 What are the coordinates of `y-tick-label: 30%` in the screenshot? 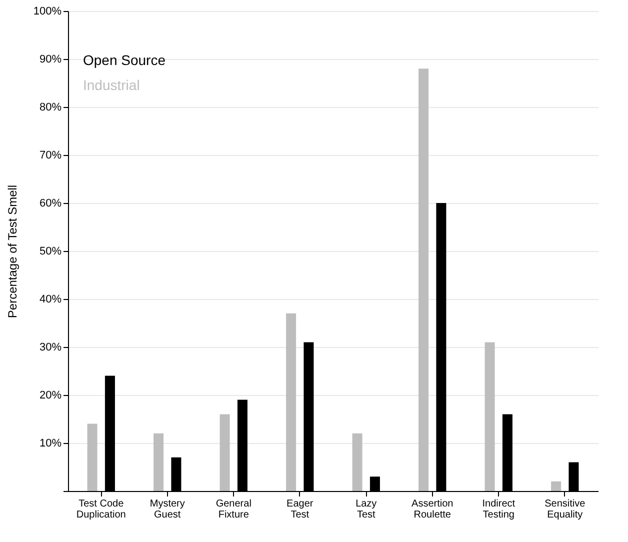 It's located at (50, 348).